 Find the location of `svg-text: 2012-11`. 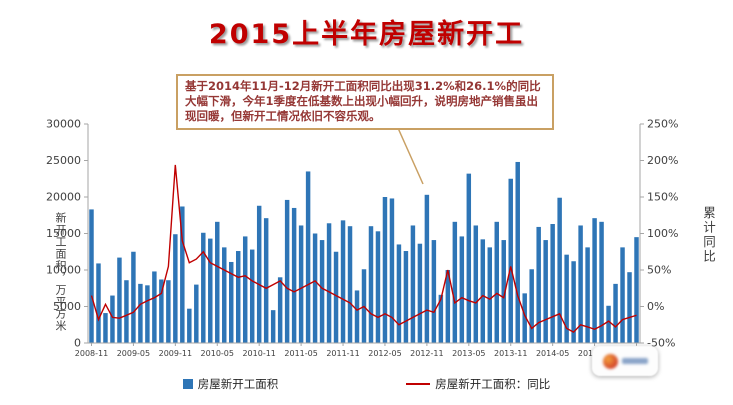

svg-text: 2012-11 is located at coordinates (426, 353).